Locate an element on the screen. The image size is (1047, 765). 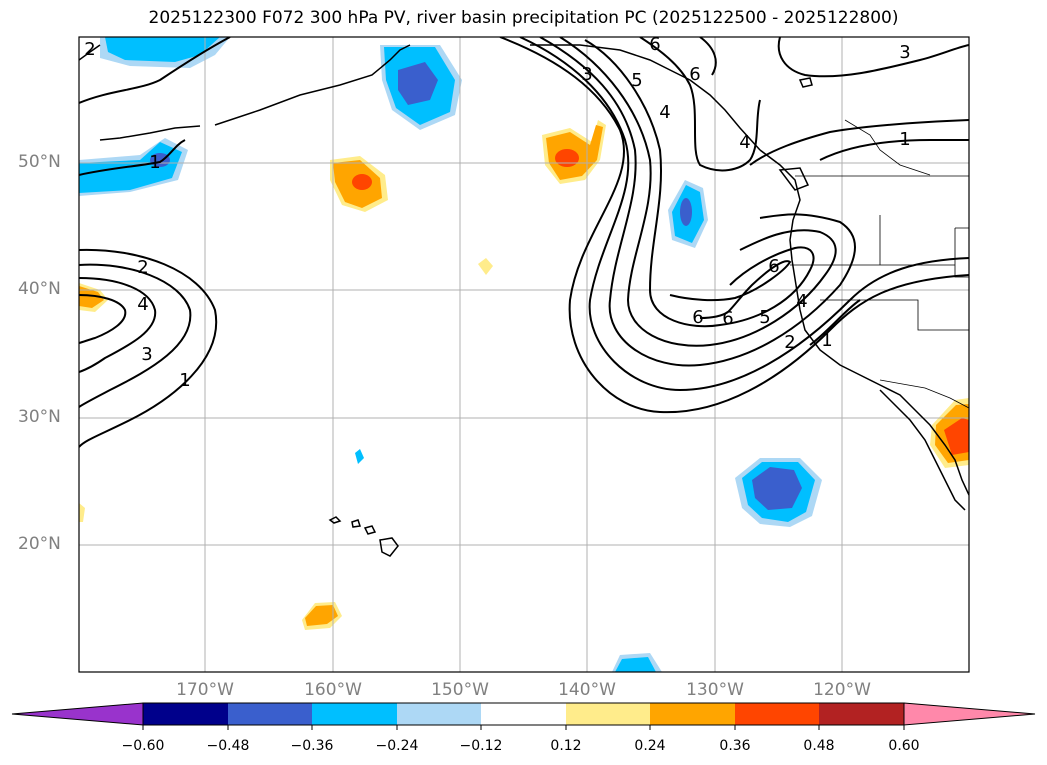
colorbar-tick-label: 0.36 is located at coordinates (735, 746).